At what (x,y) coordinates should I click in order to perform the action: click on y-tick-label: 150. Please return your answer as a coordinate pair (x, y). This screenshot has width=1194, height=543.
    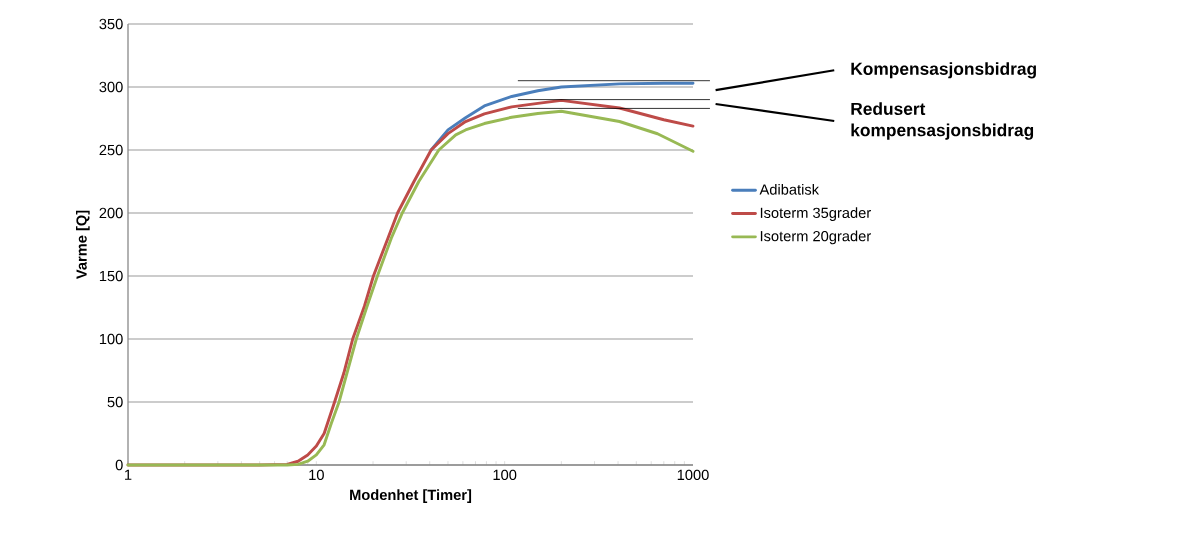
    Looking at the image, I should click on (111, 276).